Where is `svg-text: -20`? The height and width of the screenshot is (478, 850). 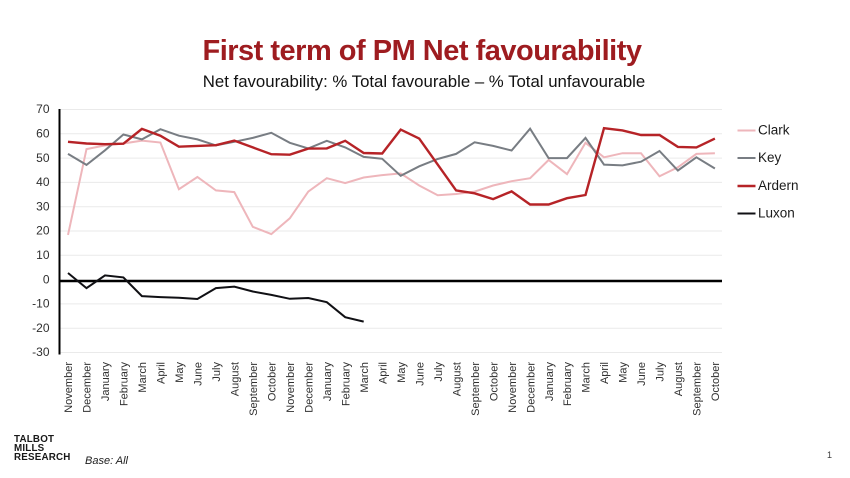
svg-text: -20 is located at coordinates (41, 328).